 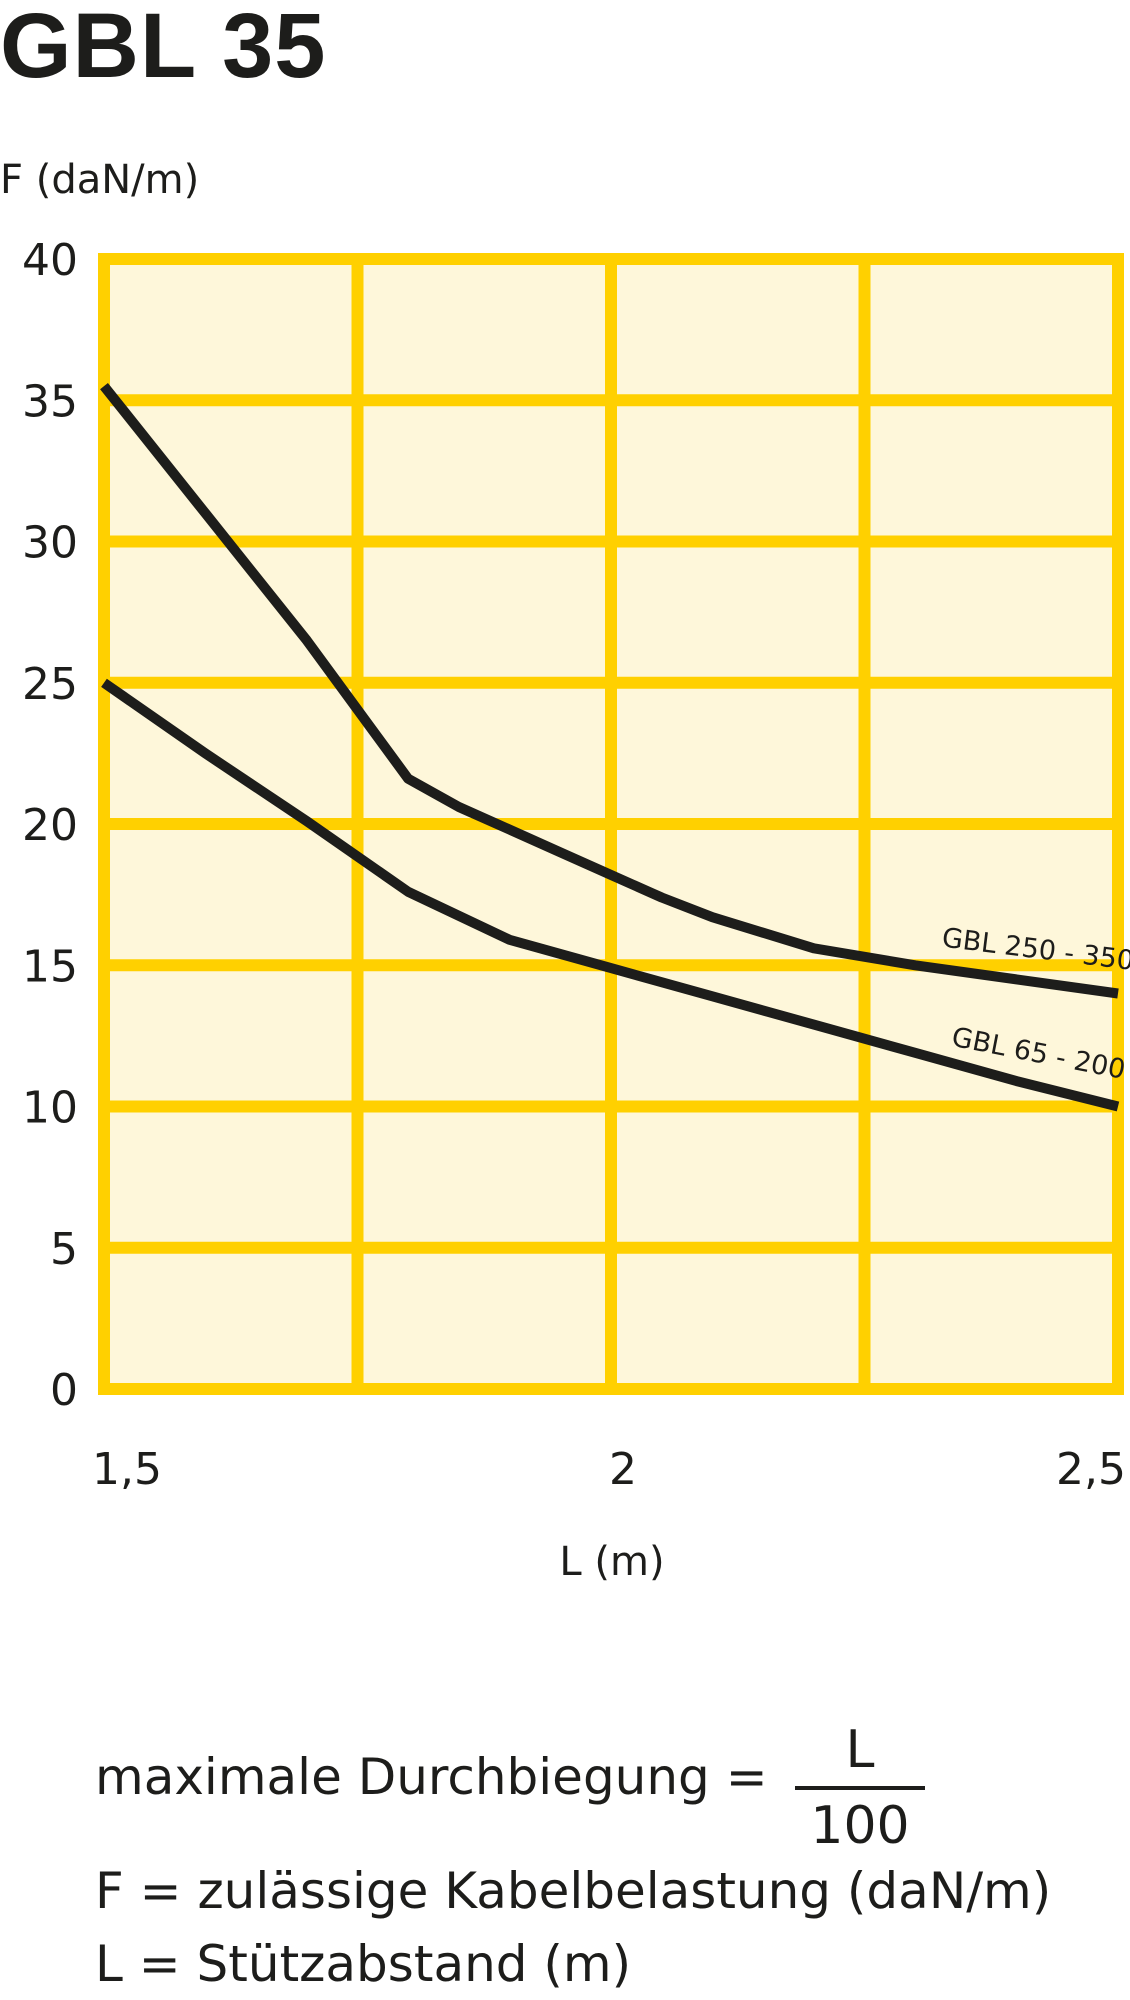 I want to click on x-tick-labels: 1,5 2 2,5, so click(x=609, y=1469).